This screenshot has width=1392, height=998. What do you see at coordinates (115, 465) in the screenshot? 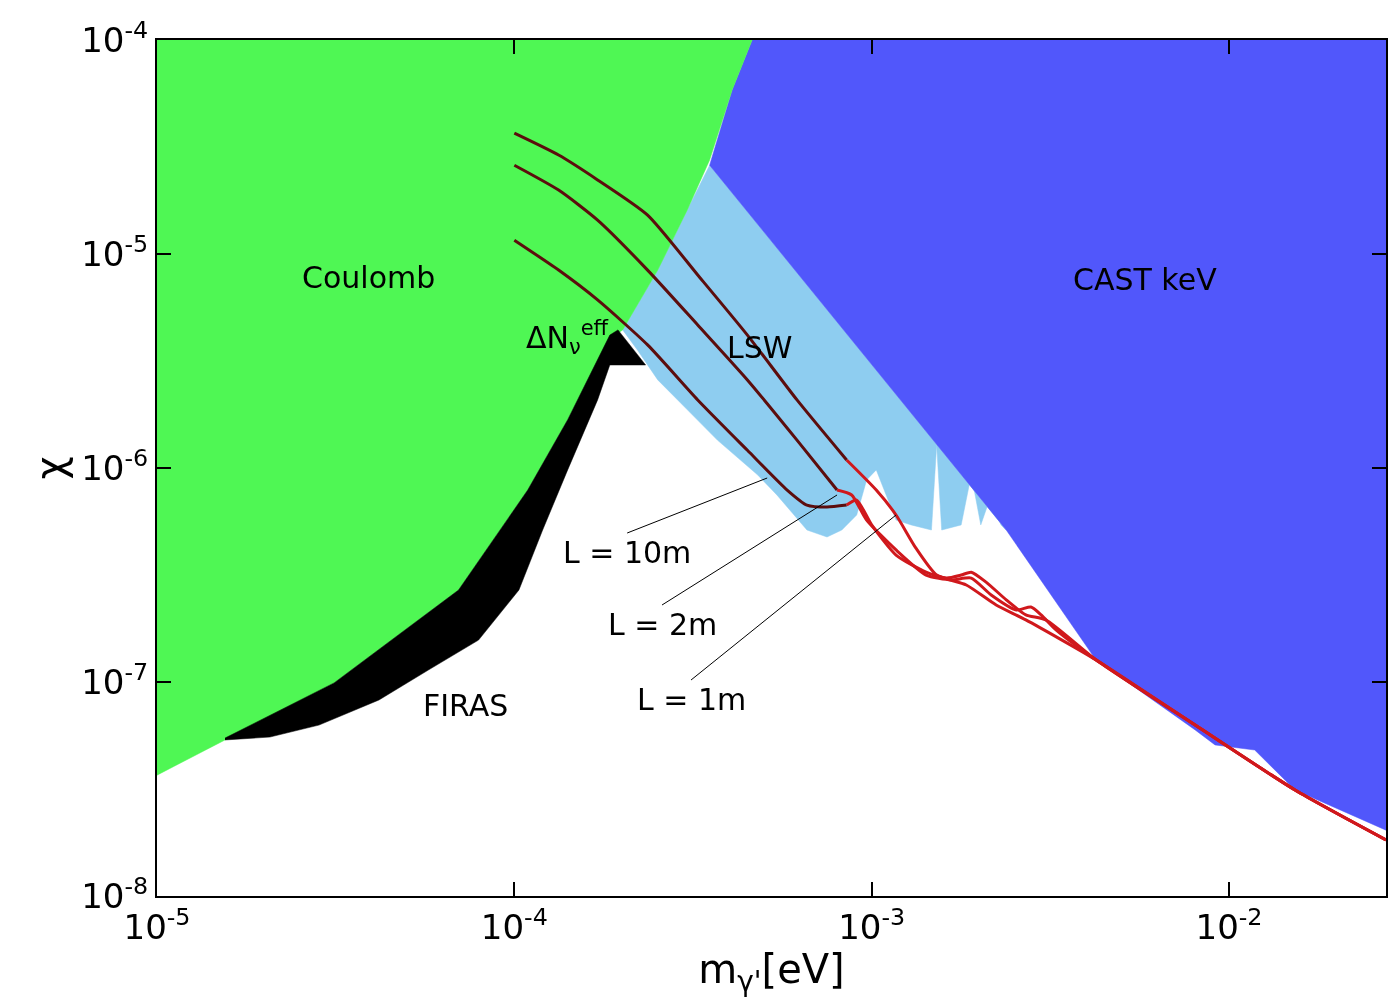
I see `y-tick-label: 10$^{-6}$` at bounding box center [115, 465].